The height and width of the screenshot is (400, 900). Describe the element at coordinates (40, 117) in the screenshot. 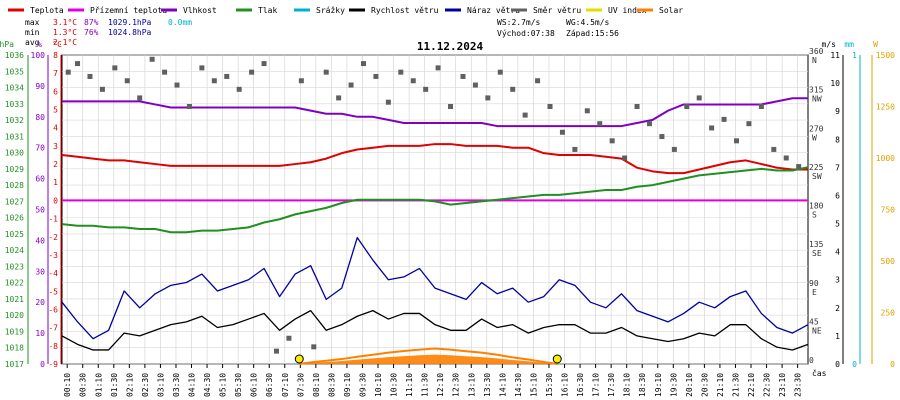

I see `axis-humidity-tick: 80` at that location.